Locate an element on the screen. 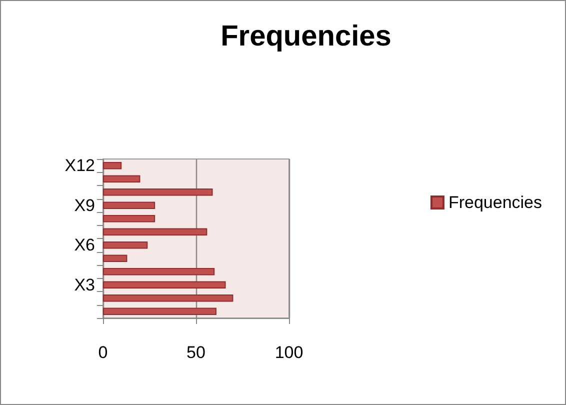  legend-label: Frequencies is located at coordinates (495, 202).